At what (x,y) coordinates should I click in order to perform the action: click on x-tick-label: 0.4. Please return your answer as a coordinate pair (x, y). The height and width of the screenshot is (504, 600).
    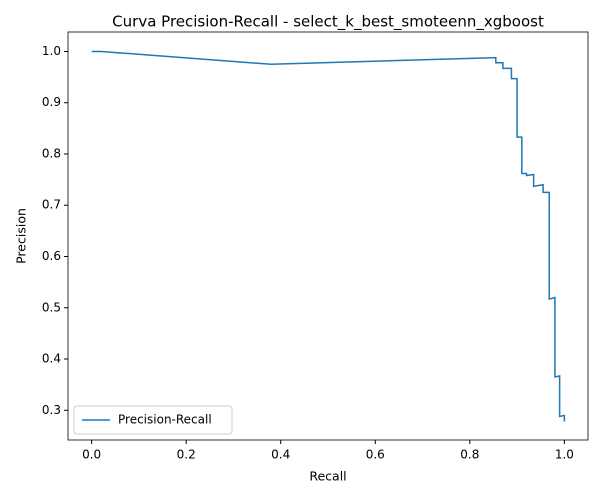
    Looking at the image, I should click on (280, 455).